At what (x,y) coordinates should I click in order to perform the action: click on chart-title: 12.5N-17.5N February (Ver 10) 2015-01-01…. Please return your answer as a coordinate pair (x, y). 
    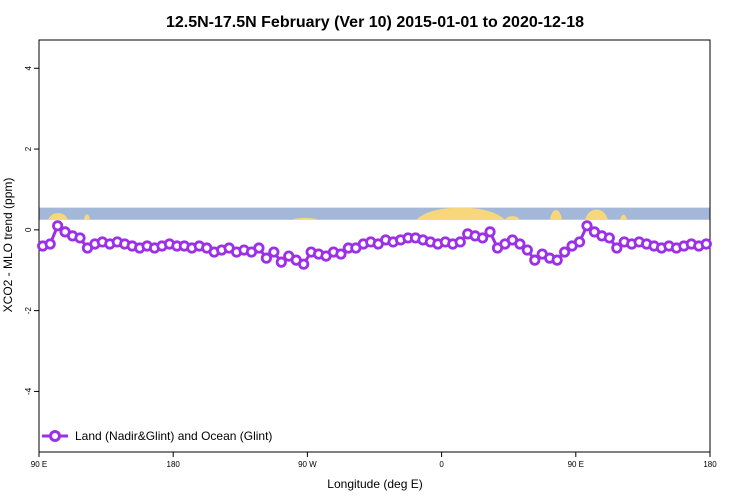
    Looking at the image, I should click on (375, 22).